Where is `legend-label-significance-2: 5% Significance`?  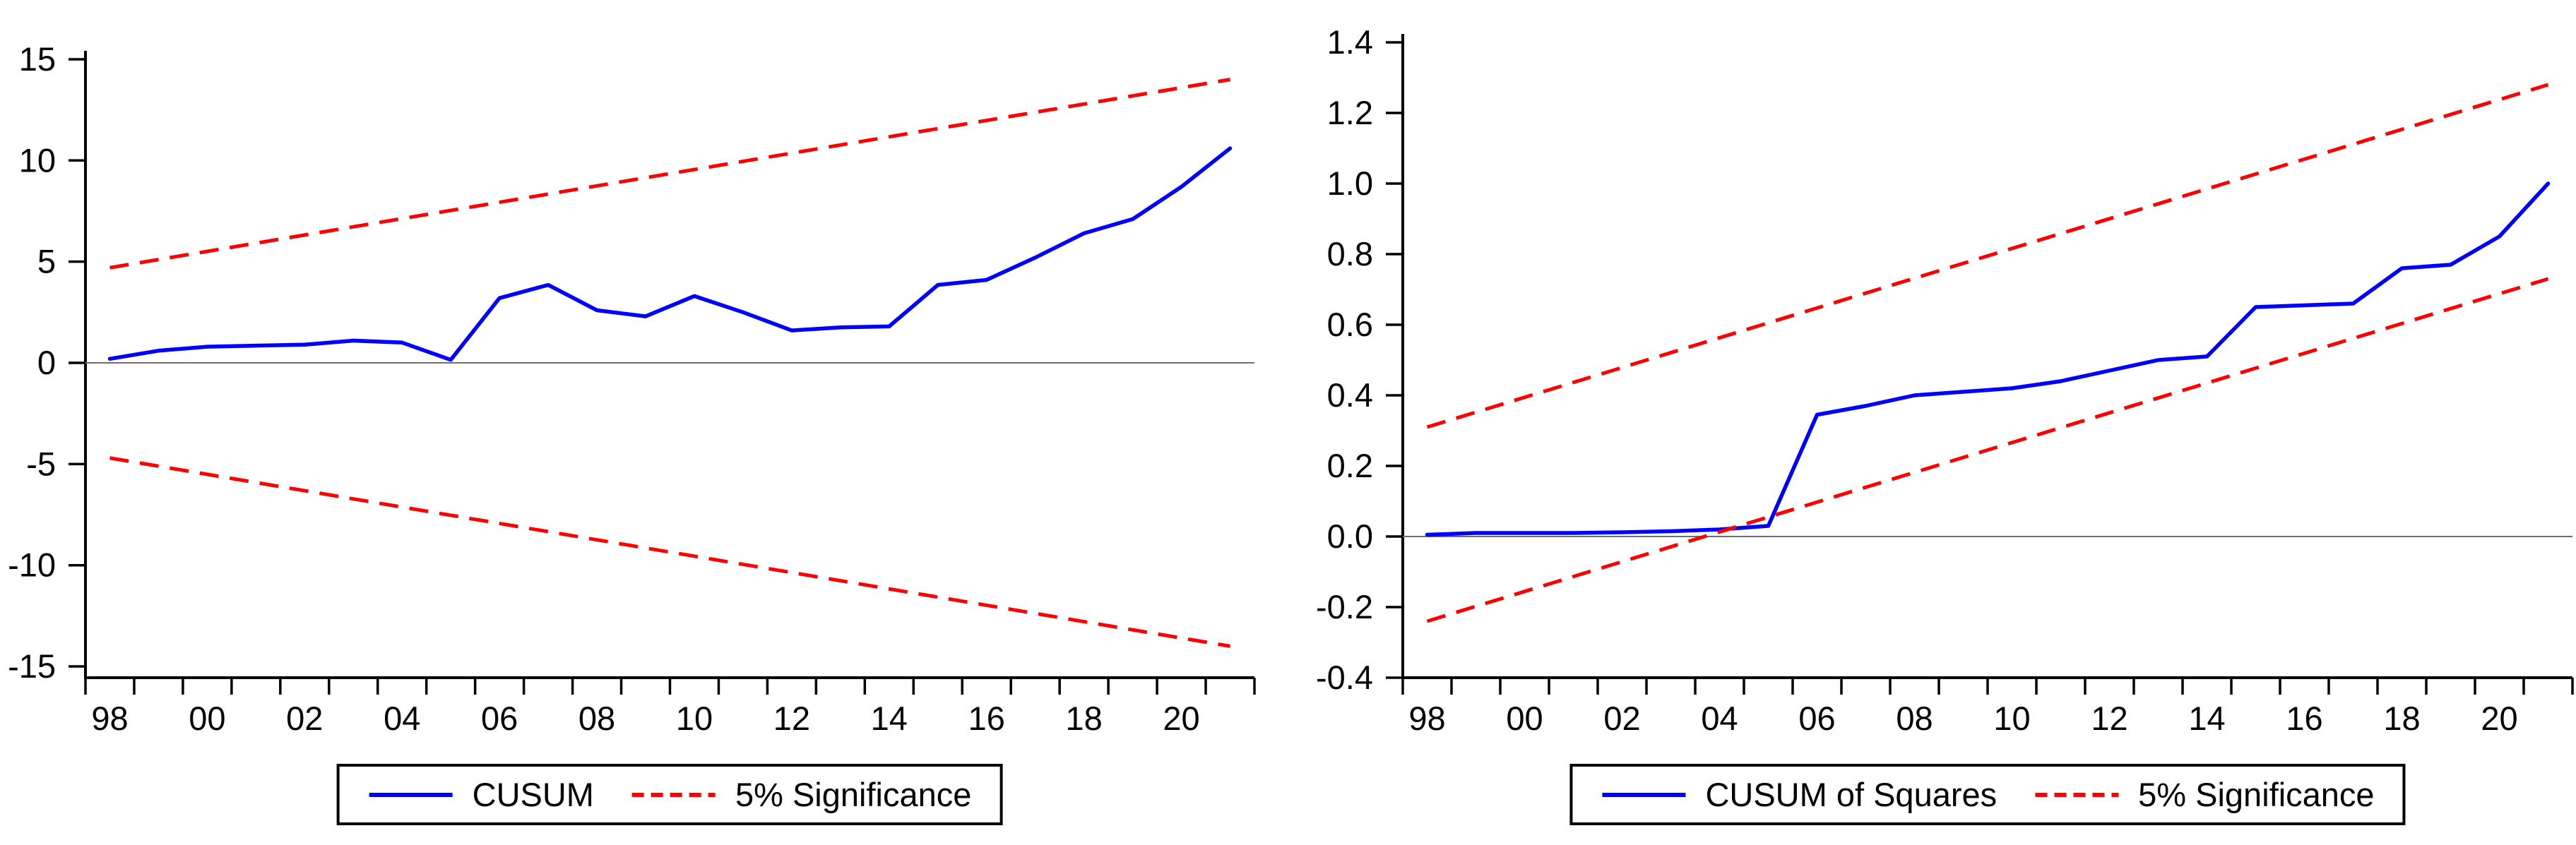 legend-label-significance-2: 5% Significance is located at coordinates (2256, 794).